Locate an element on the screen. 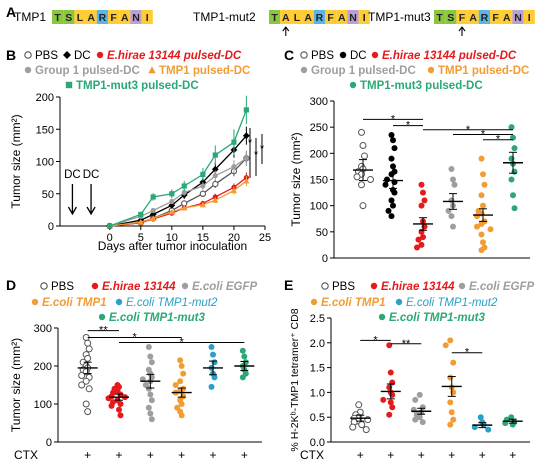 The width and height of the screenshot is (545, 467). residue-letter: A is located at coordinates (507, 18).